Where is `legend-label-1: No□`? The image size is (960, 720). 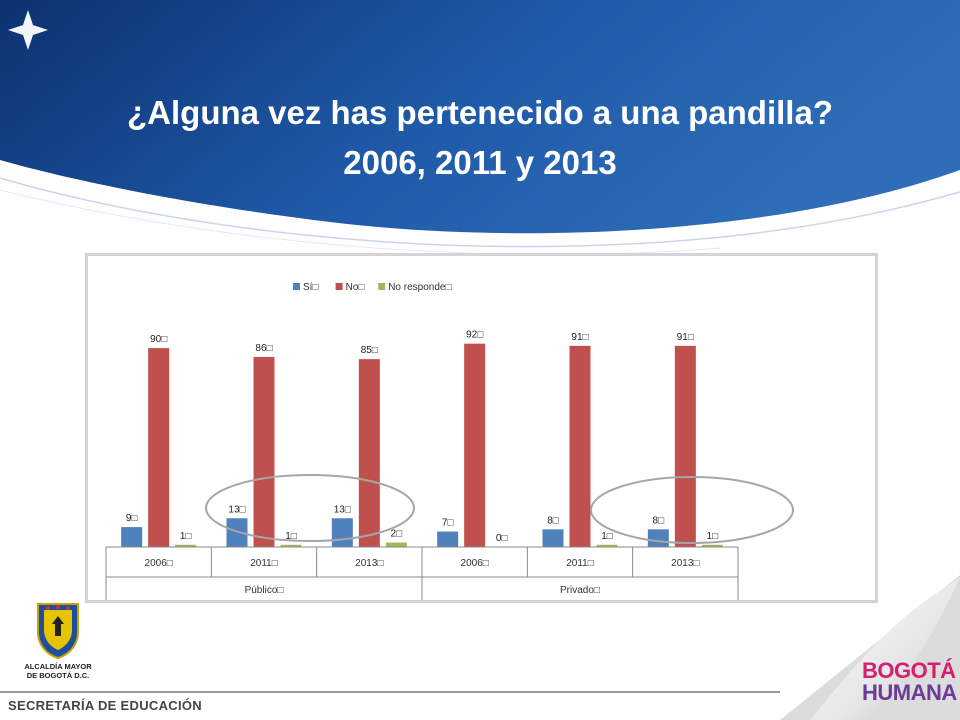 legend-label-1: No□ is located at coordinates (355, 287).